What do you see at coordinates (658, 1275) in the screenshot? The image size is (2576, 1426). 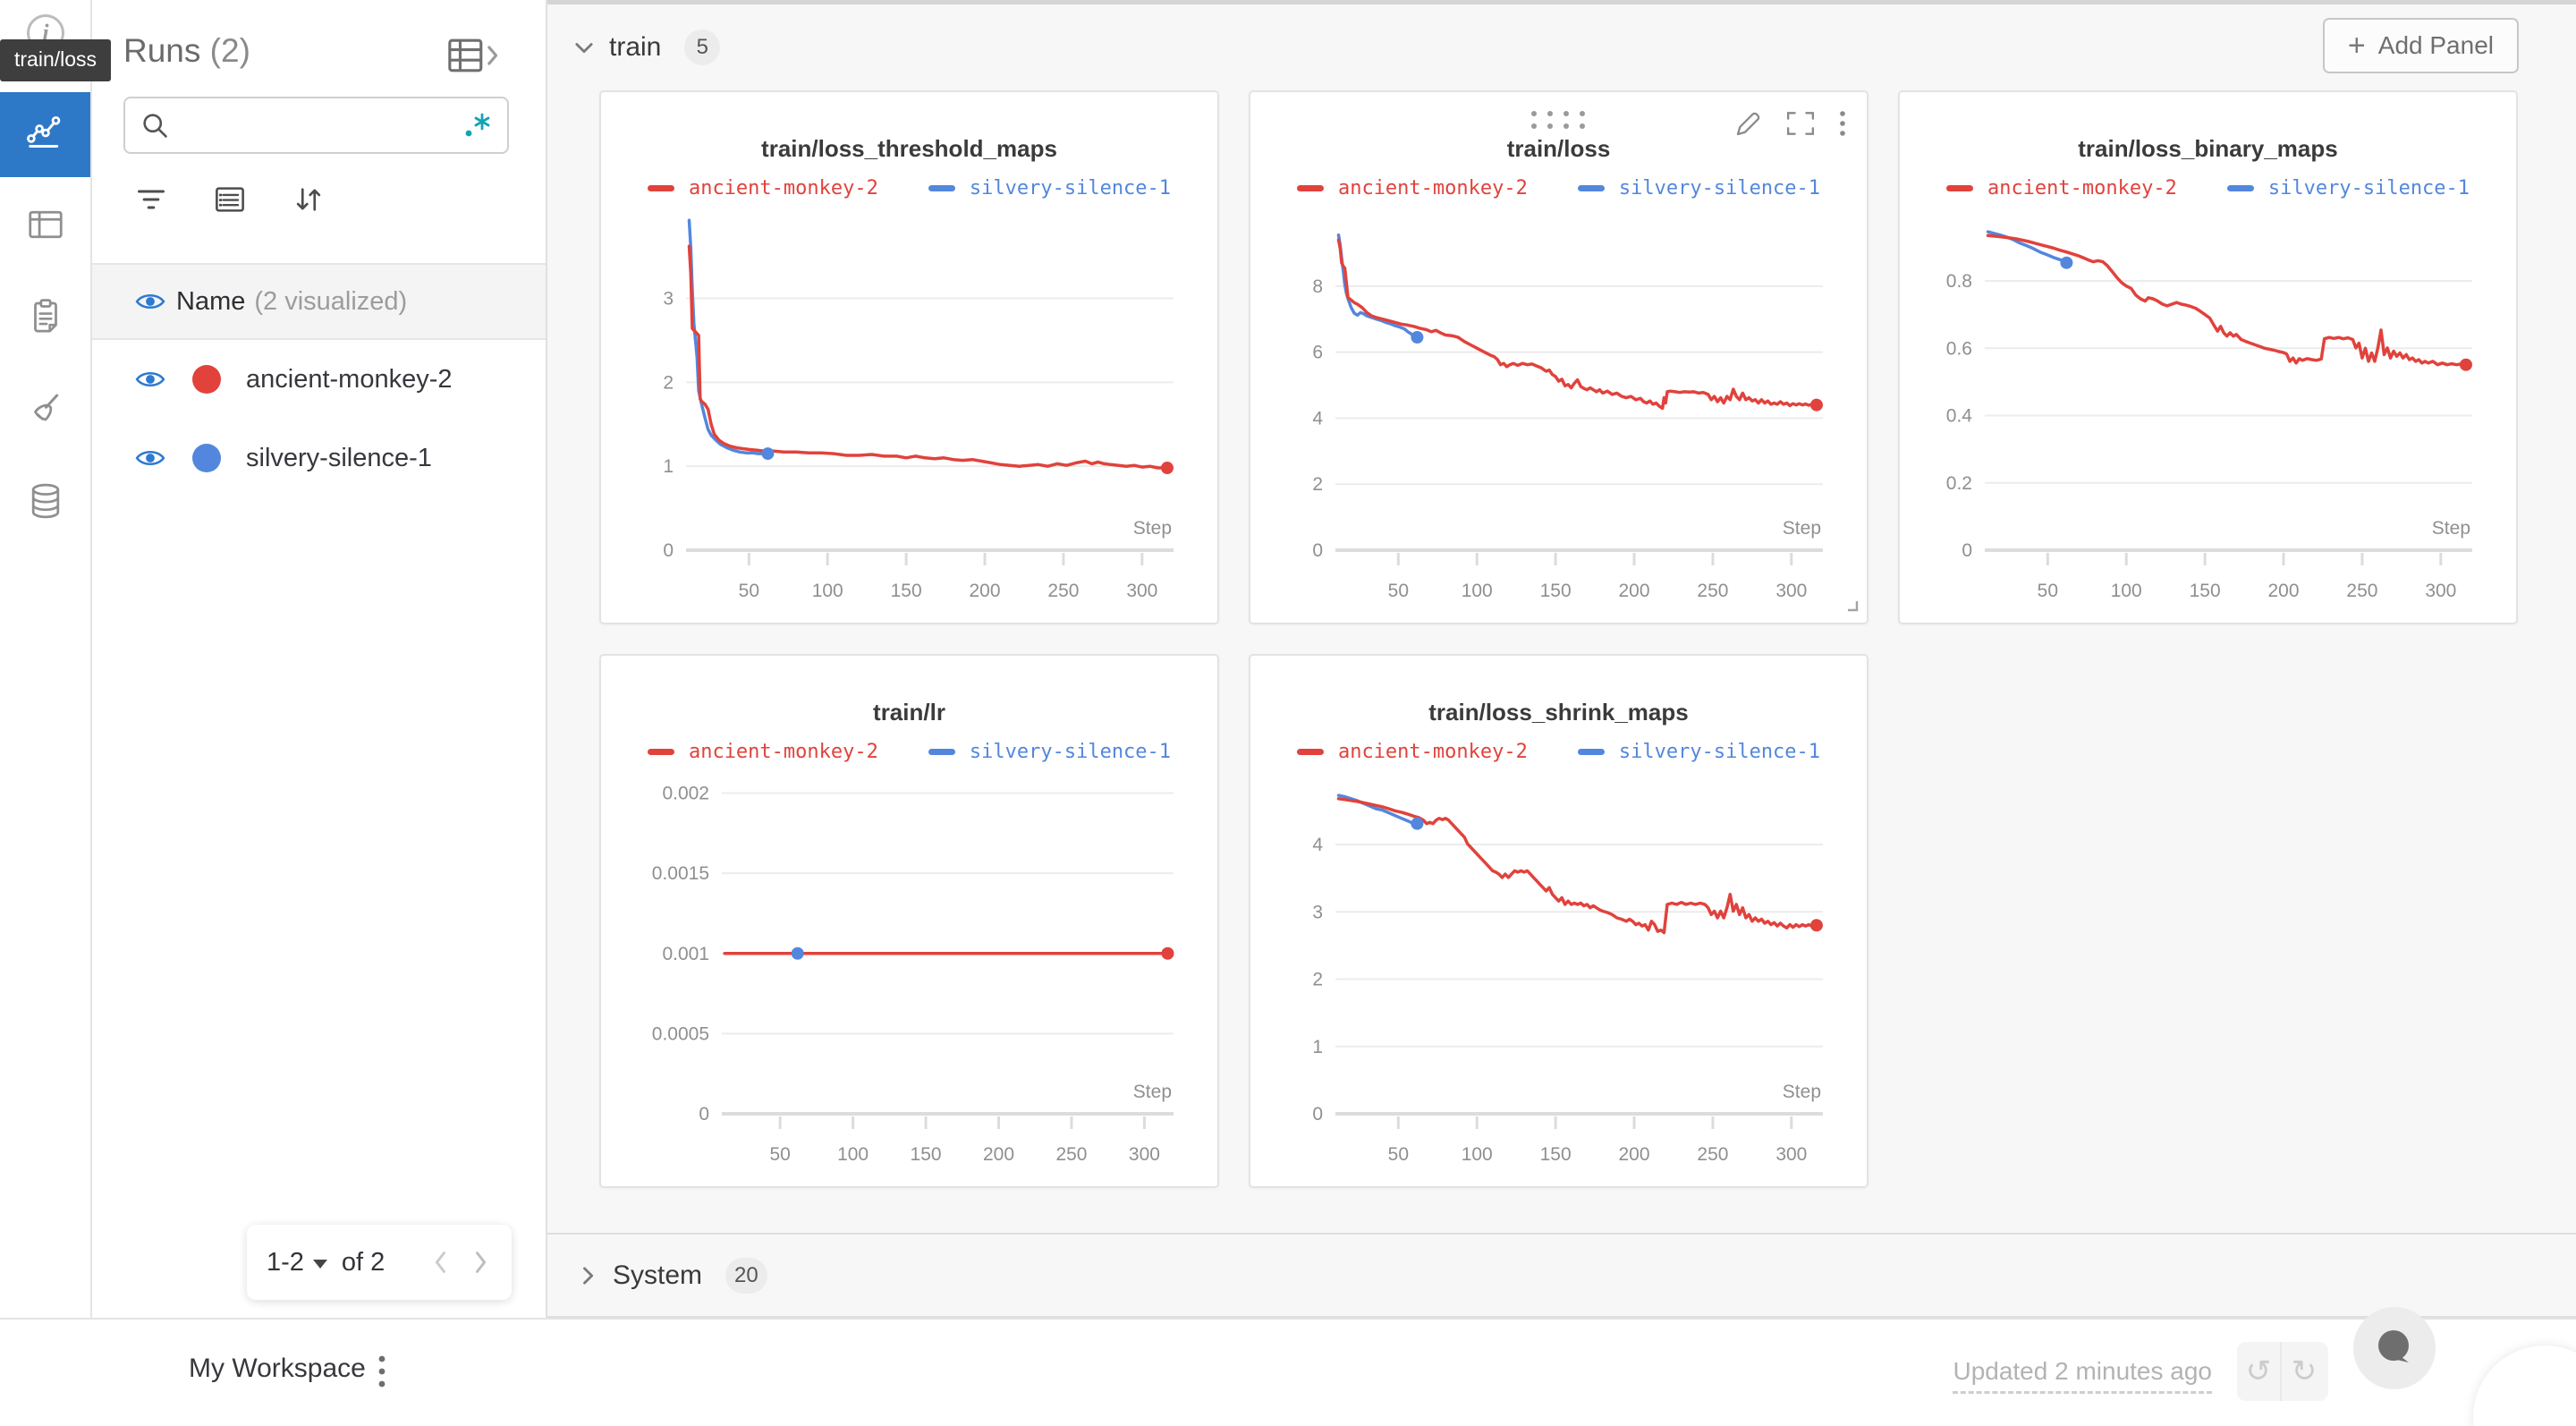 I see `section-title: System` at bounding box center [658, 1275].